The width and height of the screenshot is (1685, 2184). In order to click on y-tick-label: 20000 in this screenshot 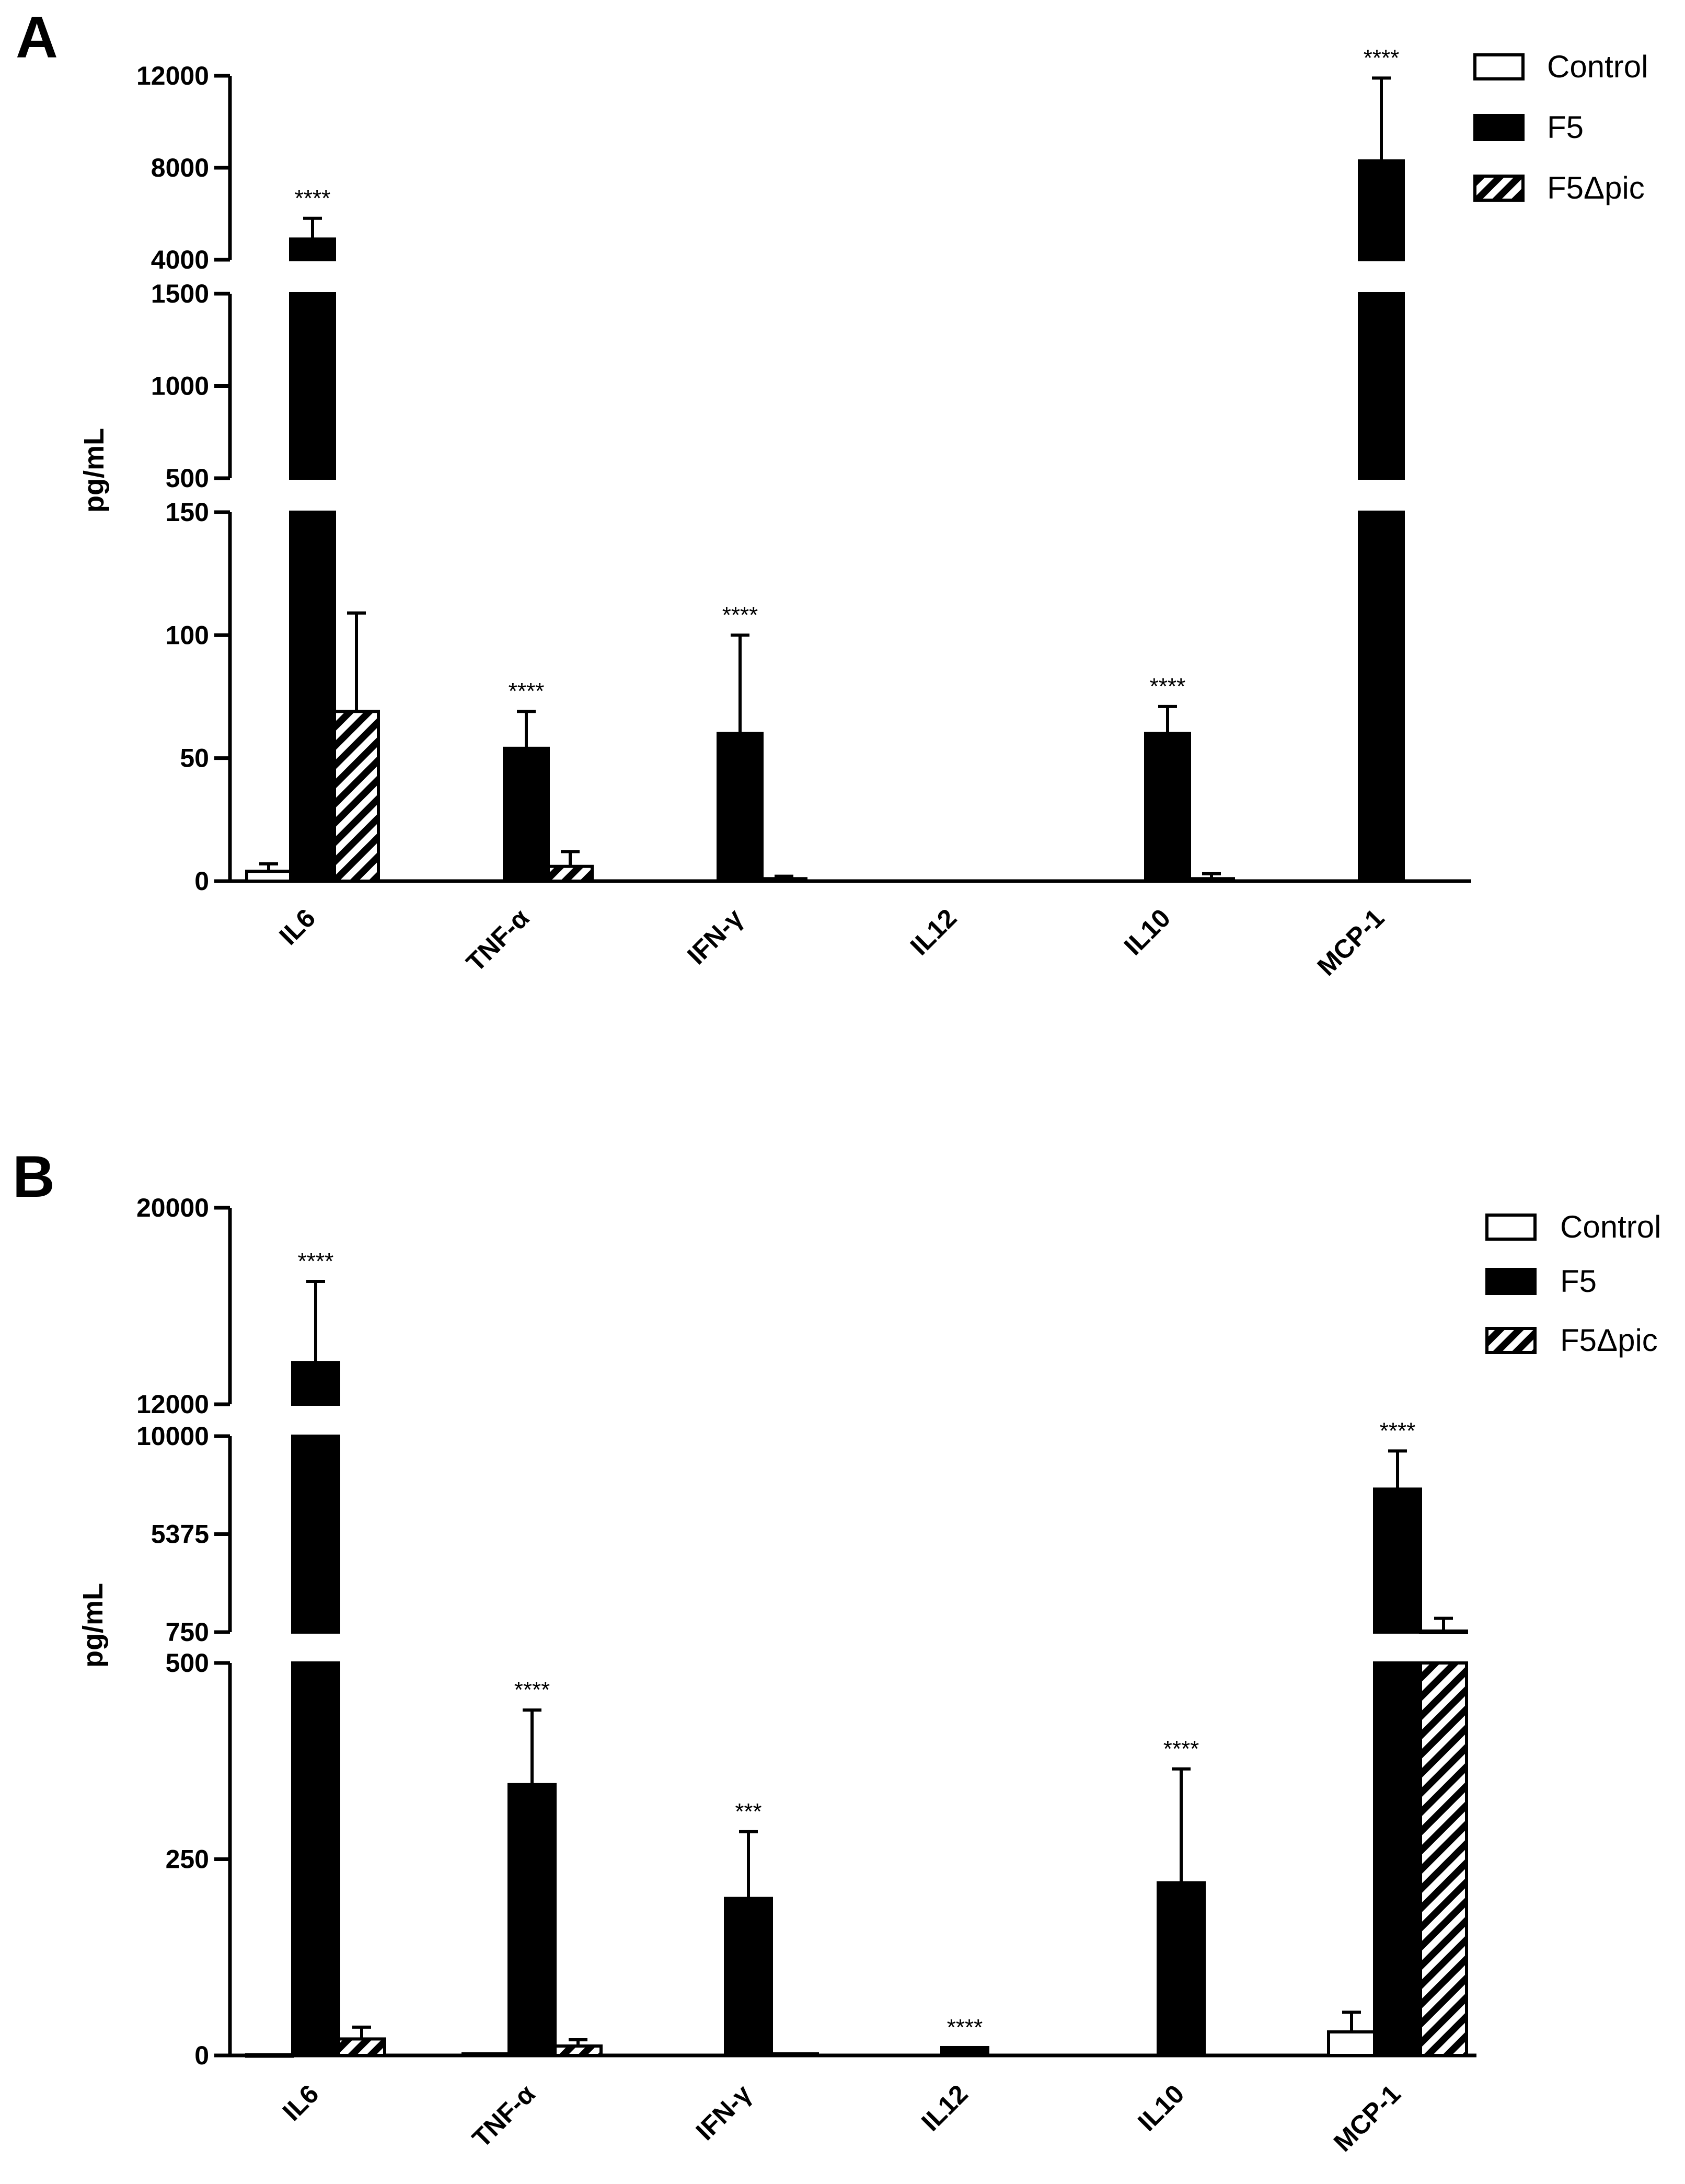, I will do `click(172, 1207)`.